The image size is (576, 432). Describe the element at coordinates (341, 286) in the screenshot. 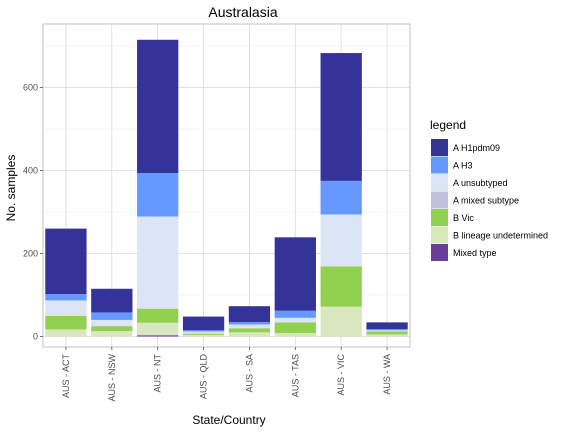

I see `bar-aus-vic-b-vic` at that location.